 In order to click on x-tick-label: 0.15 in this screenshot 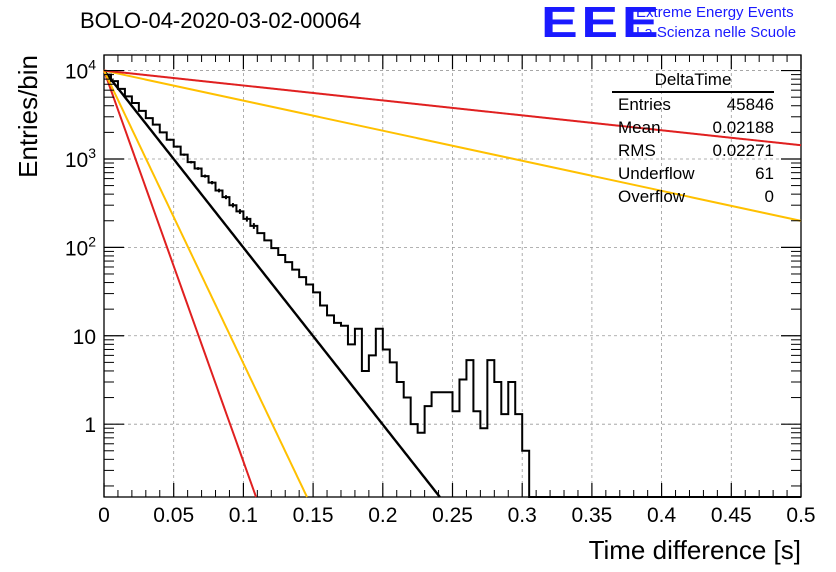, I will do `click(313, 515)`.